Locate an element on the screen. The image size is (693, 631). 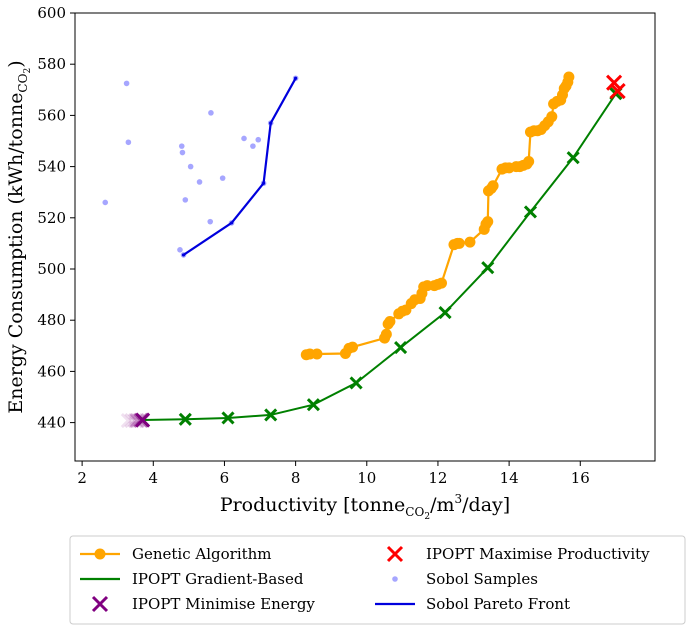
y-tick-label: 520 is located at coordinates (51, 218).